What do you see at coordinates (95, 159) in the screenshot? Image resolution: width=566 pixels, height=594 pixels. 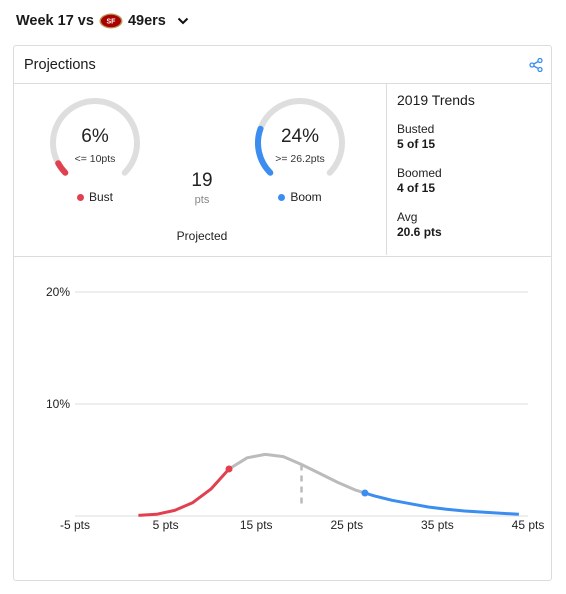 I see `bust-threshold: <= 10pts` at bounding box center [95, 159].